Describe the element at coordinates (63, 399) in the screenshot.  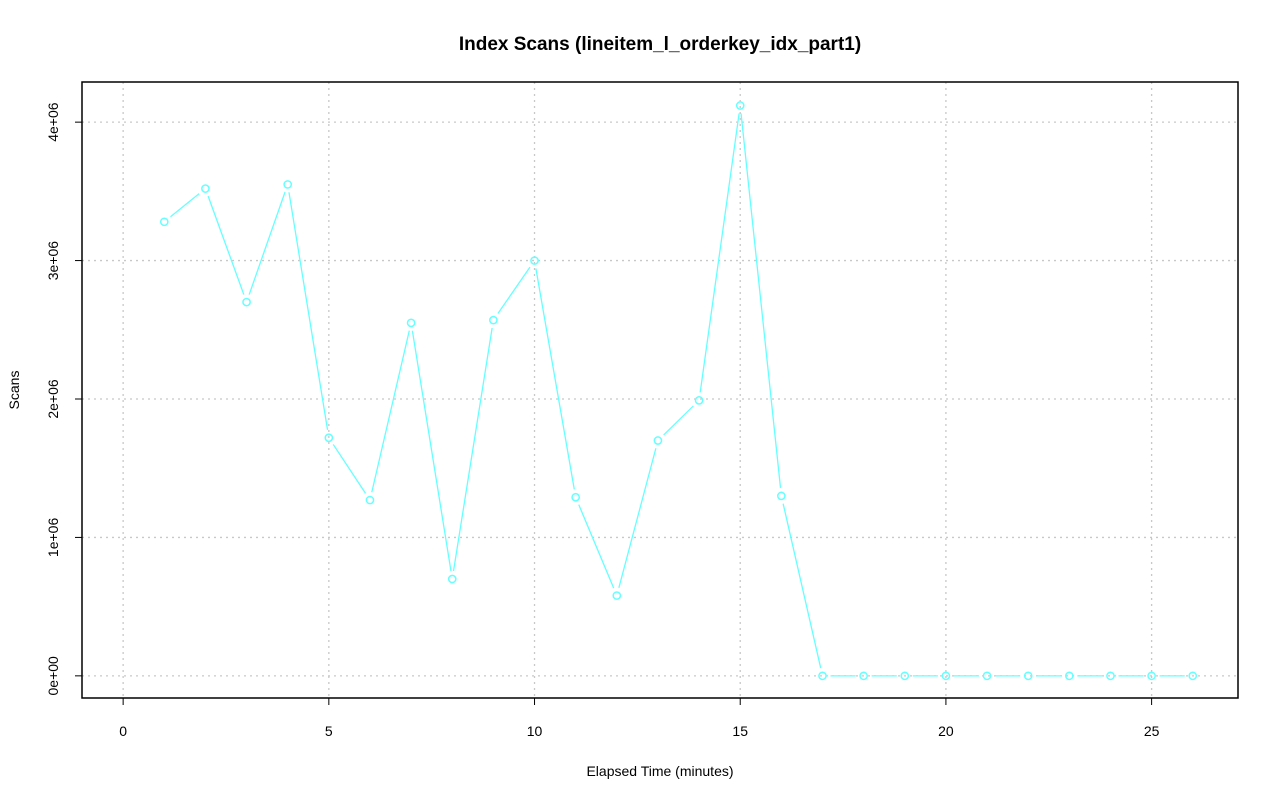
I see `y-axis: 0e+00 1e+06 2e+06 3e+06 4e+06` at that location.